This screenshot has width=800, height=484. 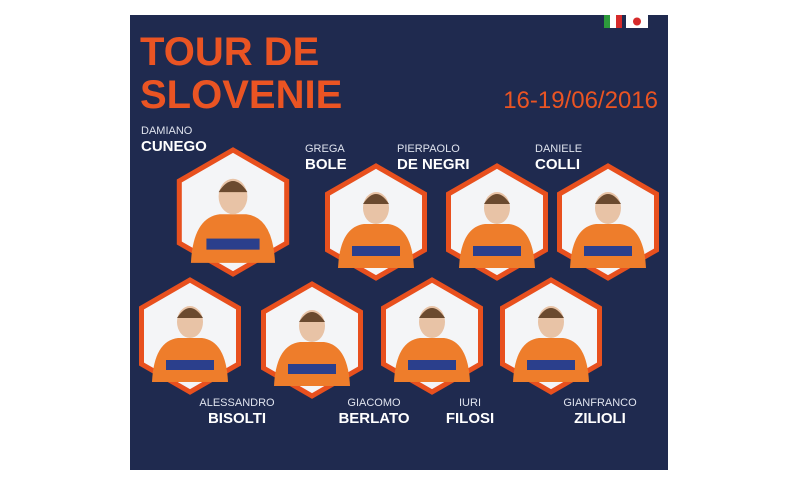 What do you see at coordinates (241, 95) in the screenshot?
I see `title-line: SLOVENIE` at bounding box center [241, 95].